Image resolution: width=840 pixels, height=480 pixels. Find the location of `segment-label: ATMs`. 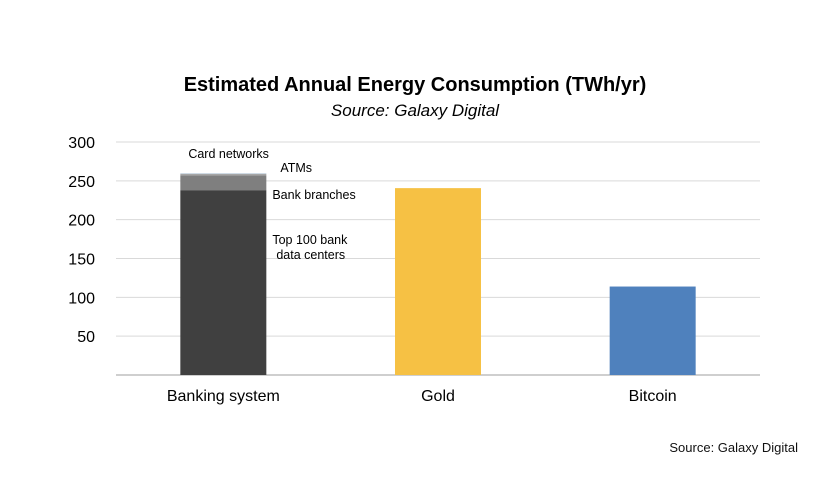

segment-label: ATMs is located at coordinates (296, 168).